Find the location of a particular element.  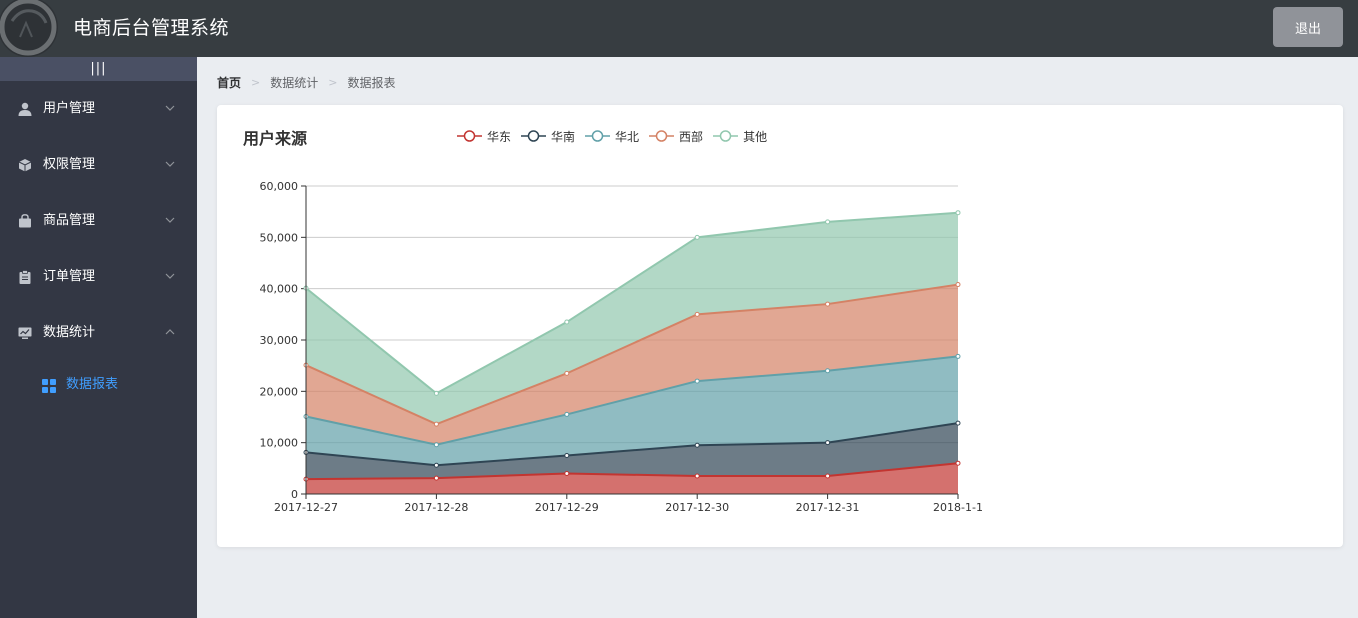

cube-icon is located at coordinates (25, 165).